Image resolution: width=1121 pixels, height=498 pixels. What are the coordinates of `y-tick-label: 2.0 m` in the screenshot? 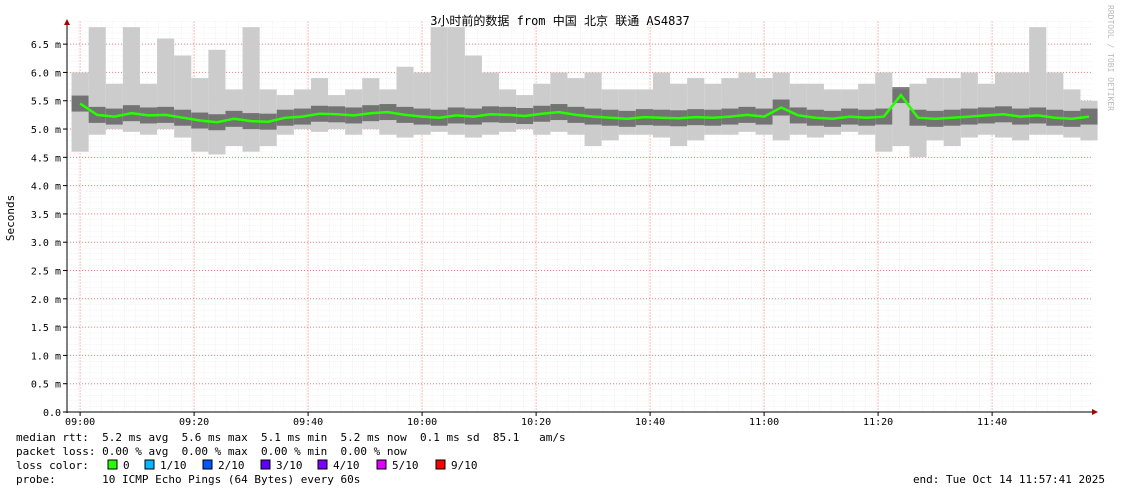 It's located at (46, 300).